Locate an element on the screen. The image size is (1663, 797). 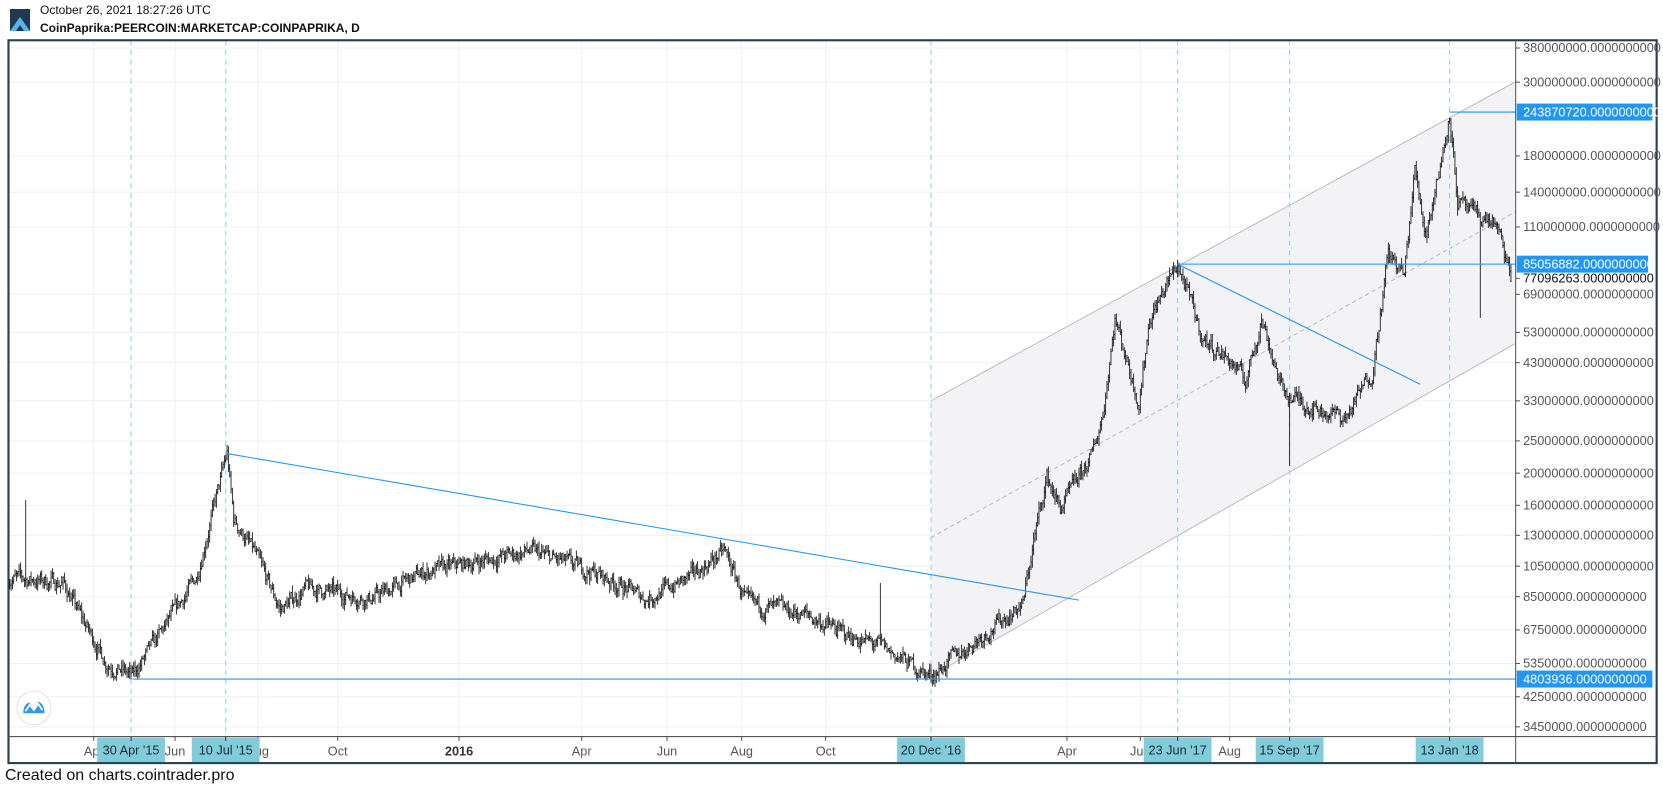
date-marker-badge: 30 Apr '15 is located at coordinates (131, 749).